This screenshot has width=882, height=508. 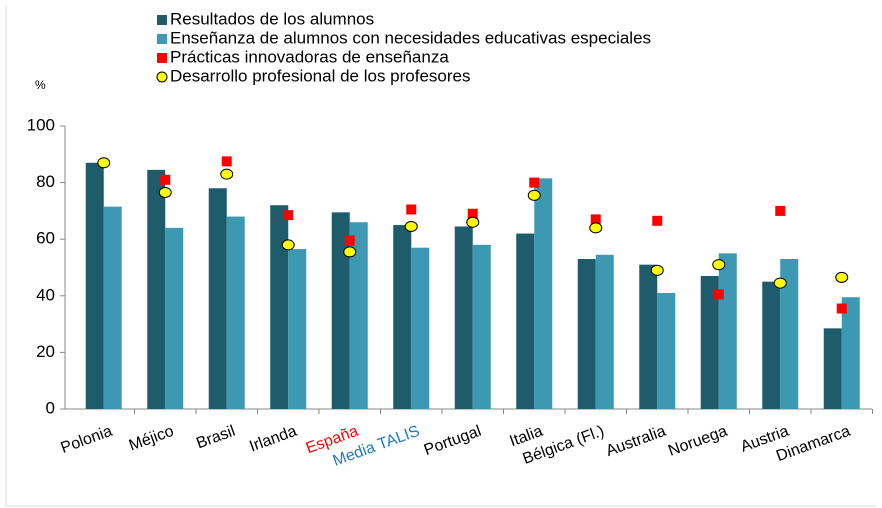 I want to click on x-tick-label: Australia, so click(x=636, y=441).